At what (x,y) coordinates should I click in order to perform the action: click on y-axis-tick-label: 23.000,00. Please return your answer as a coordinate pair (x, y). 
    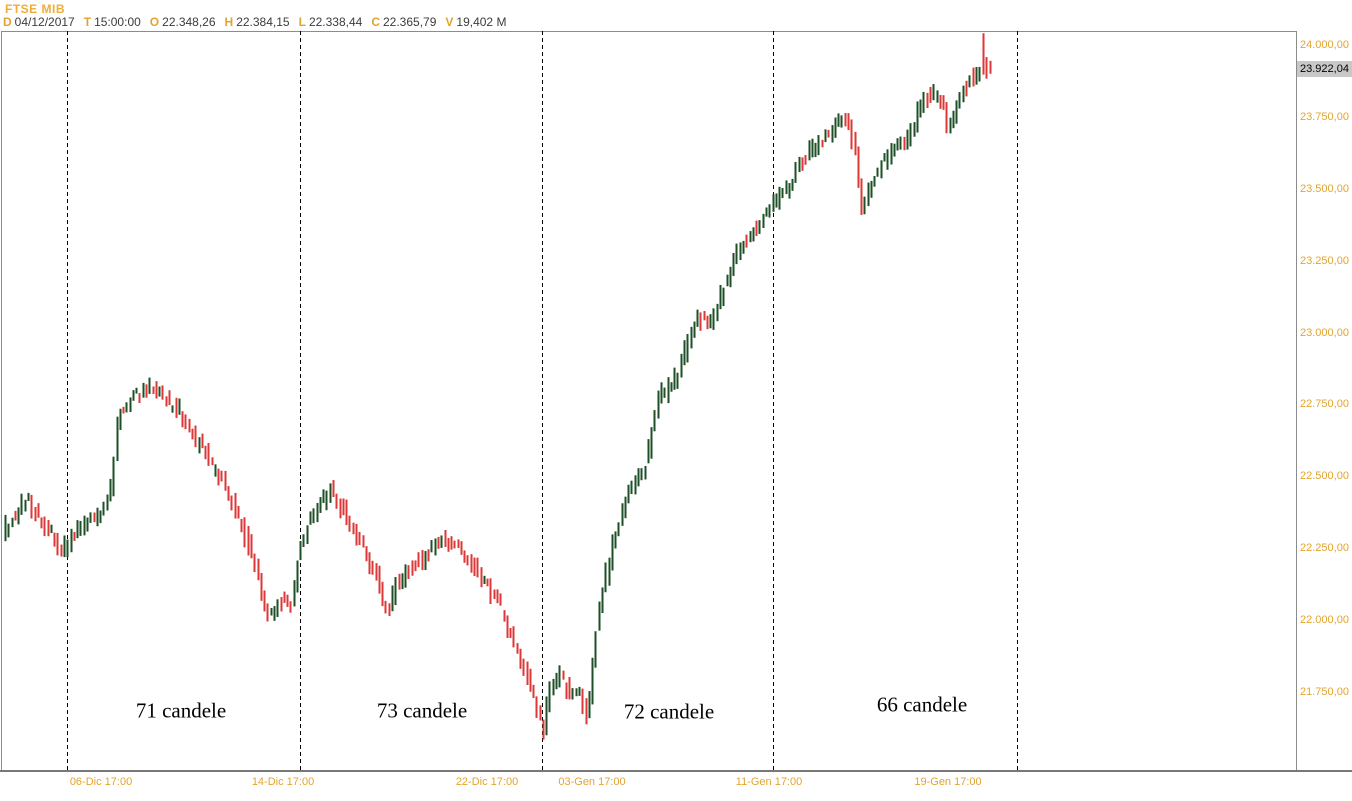
    Looking at the image, I should click on (1324, 332).